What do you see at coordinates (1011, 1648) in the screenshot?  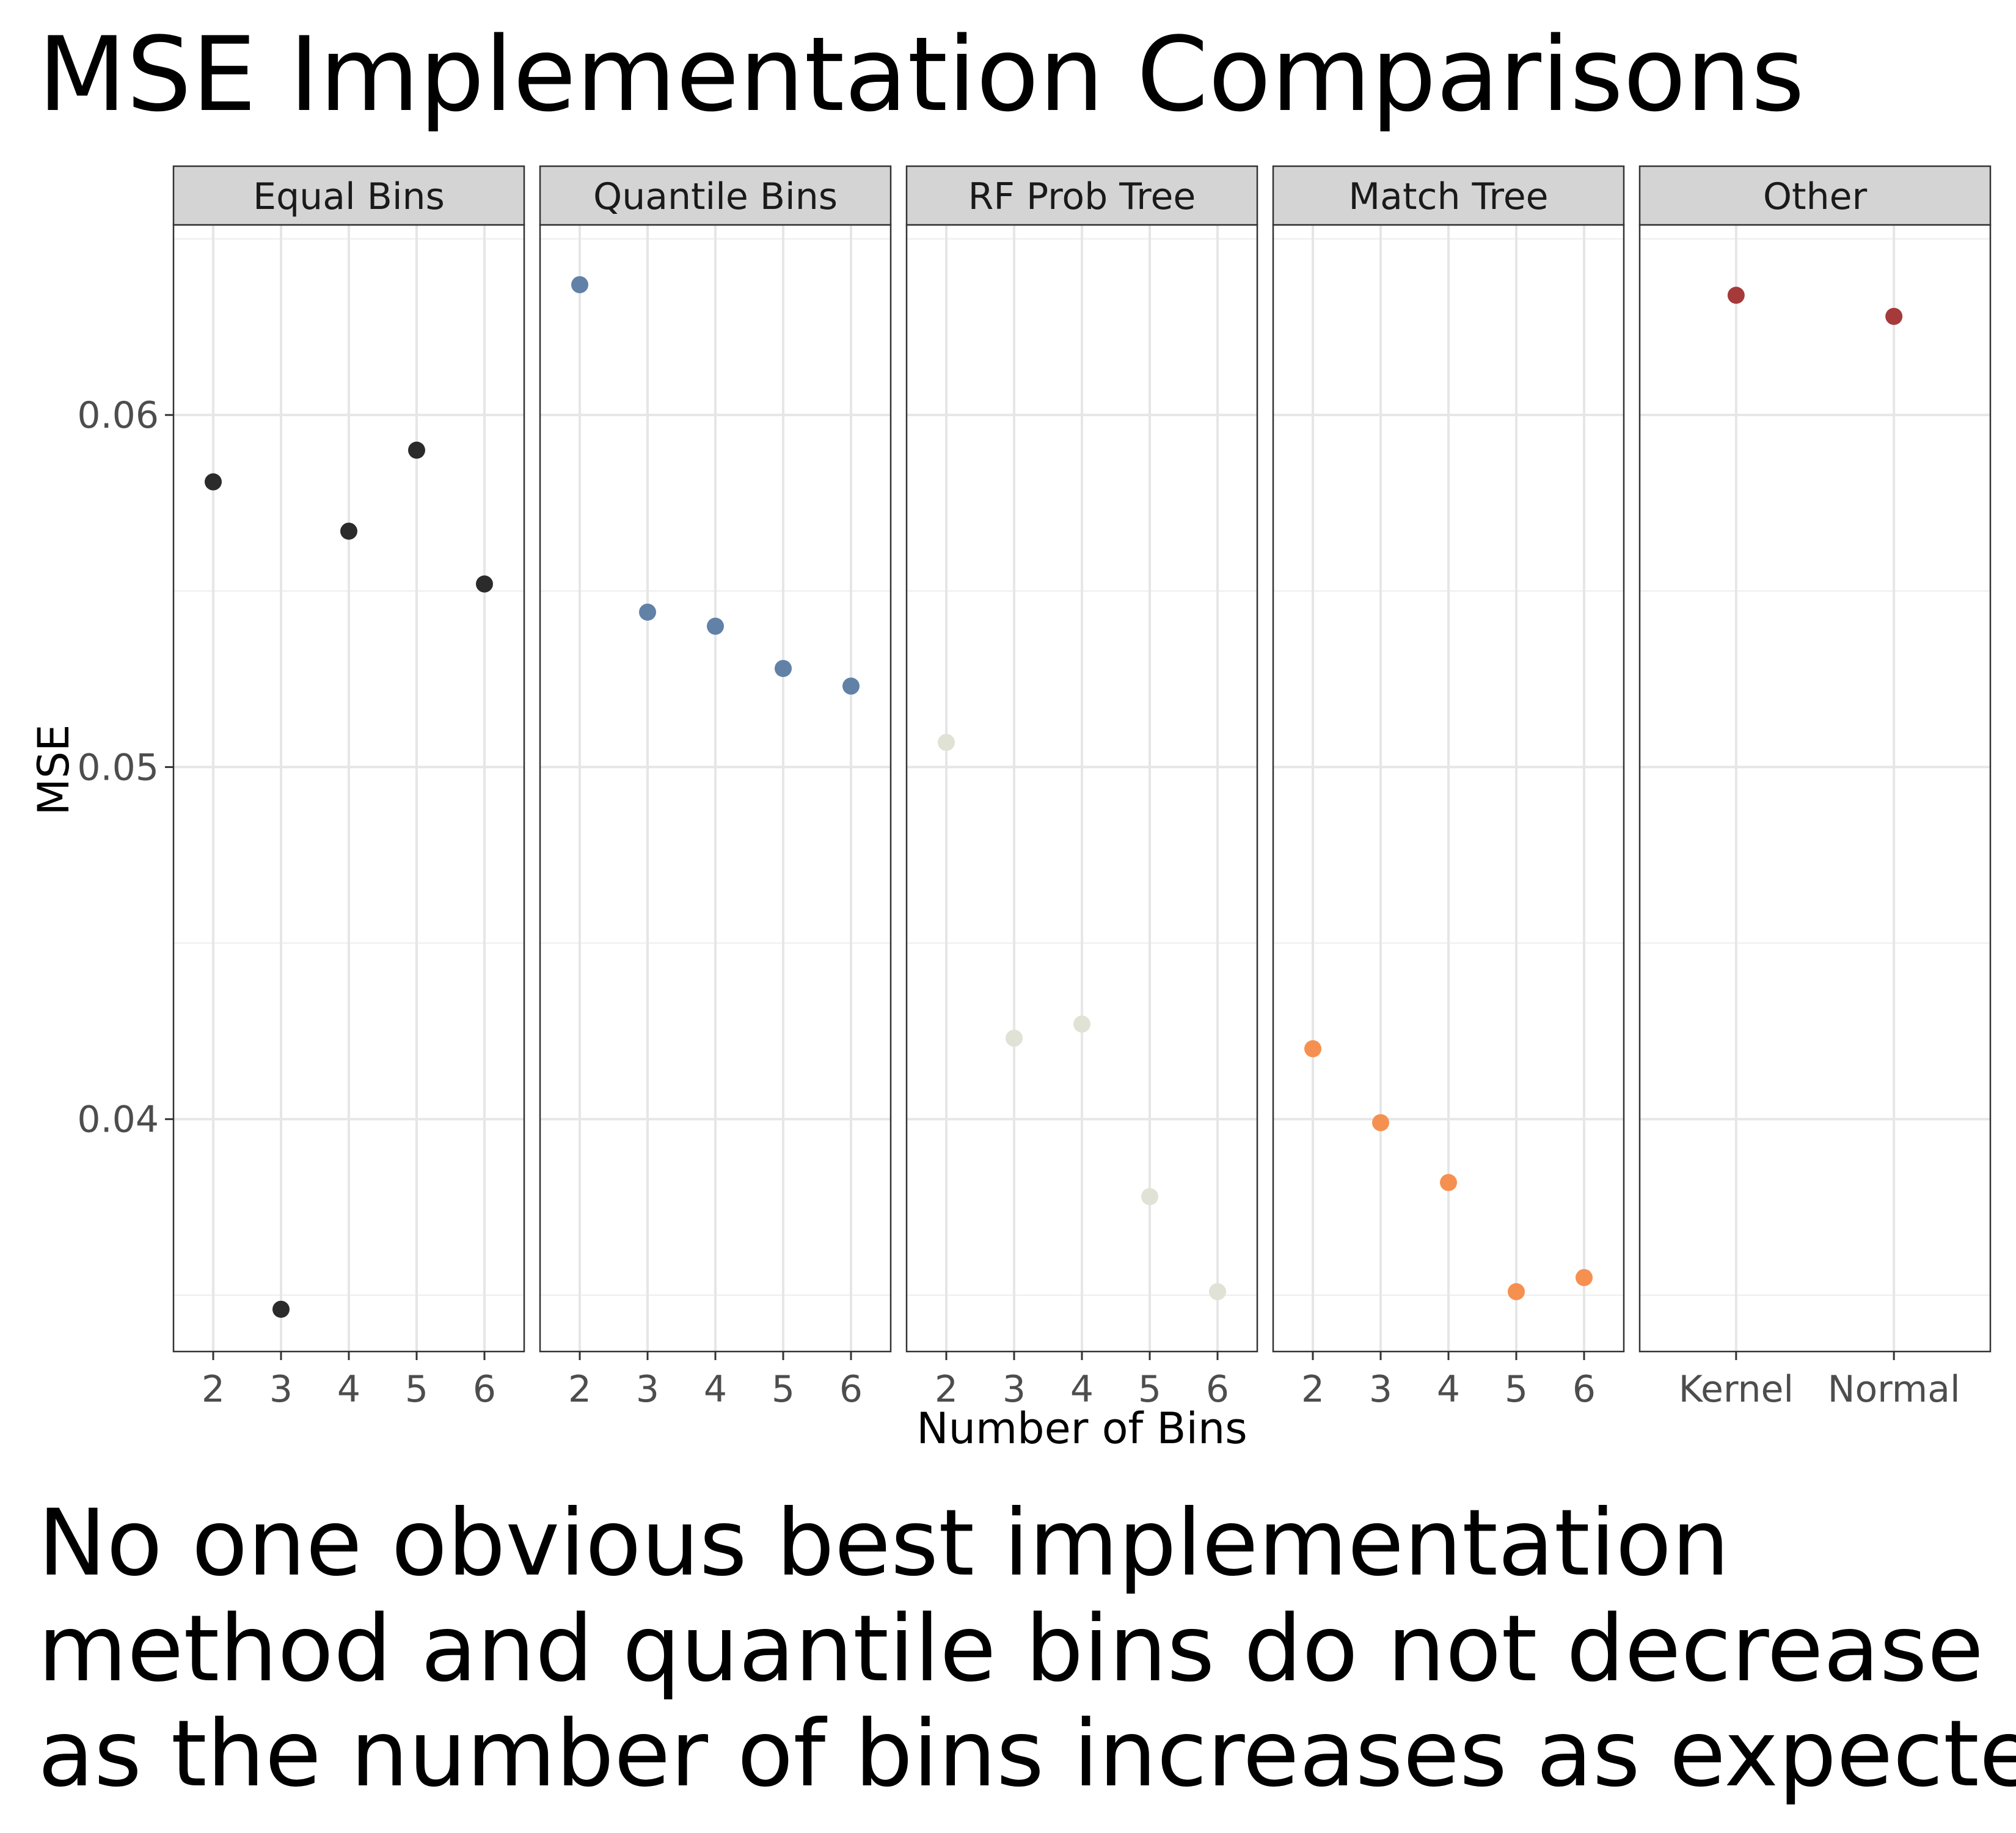 I see `caption-line-2: method and quantile bins do not decrease` at bounding box center [1011, 1648].